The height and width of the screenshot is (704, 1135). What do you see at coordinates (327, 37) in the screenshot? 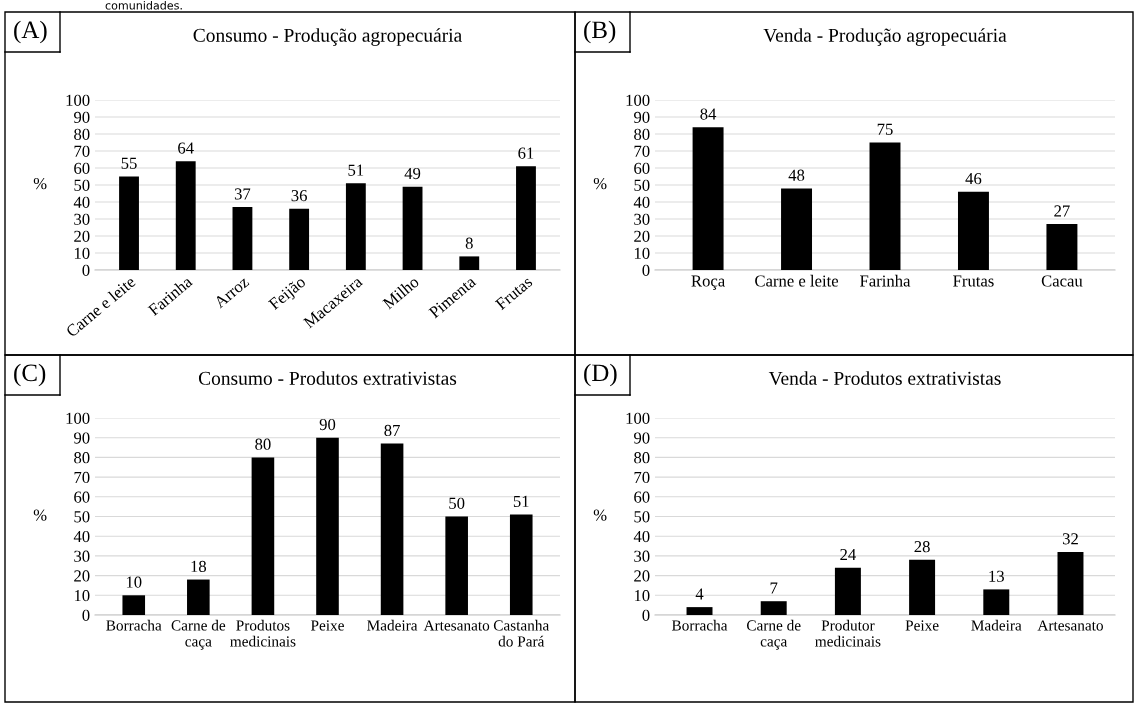
I see `chart-title: Consumo - Produção agropecuária` at bounding box center [327, 37].